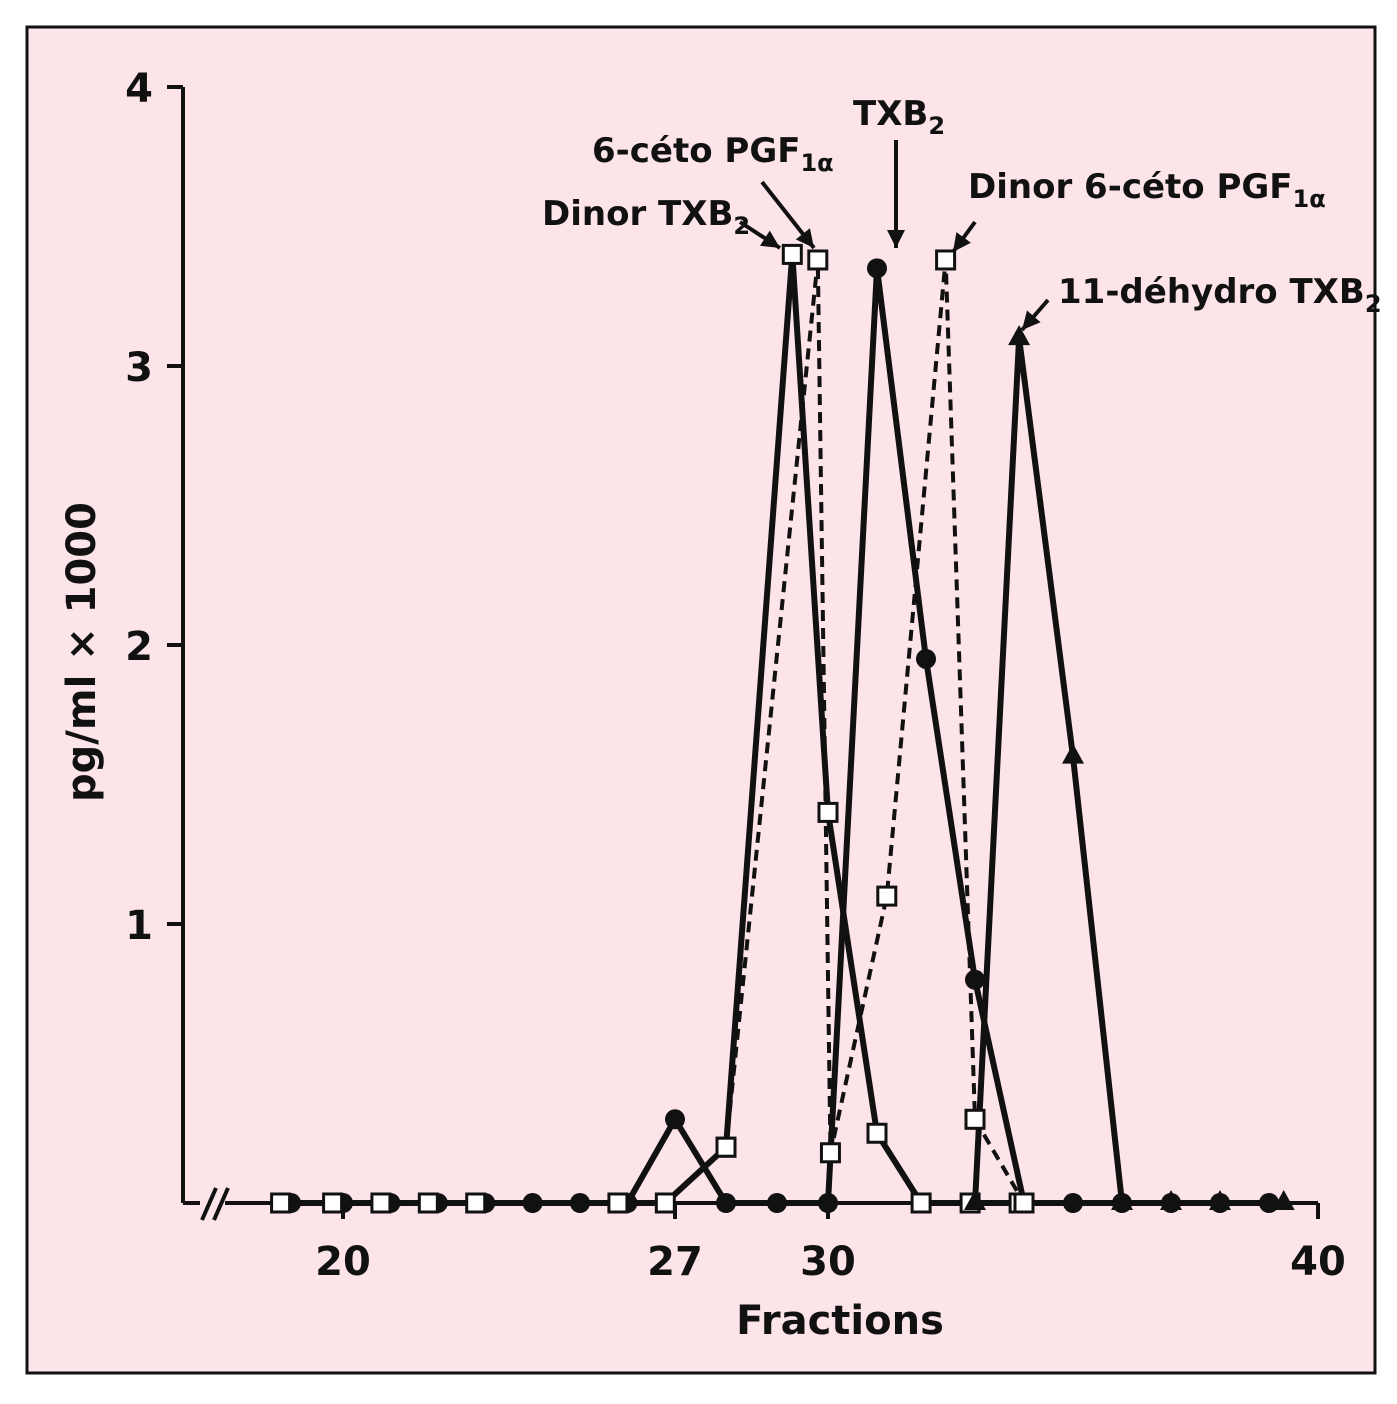 This screenshot has width=1397, height=1404. What do you see at coordinates (675, 1262) in the screenshot?
I see `x-tick-label: 27` at bounding box center [675, 1262].